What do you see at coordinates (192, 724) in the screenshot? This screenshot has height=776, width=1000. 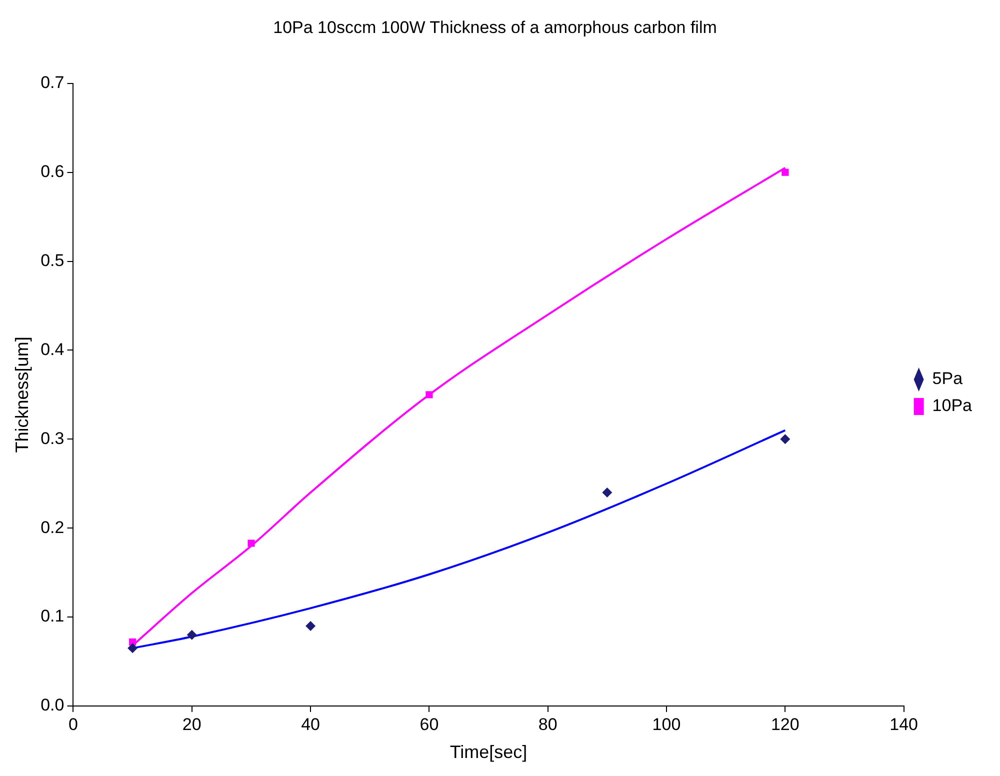 I see `x-tick-label: 20` at bounding box center [192, 724].